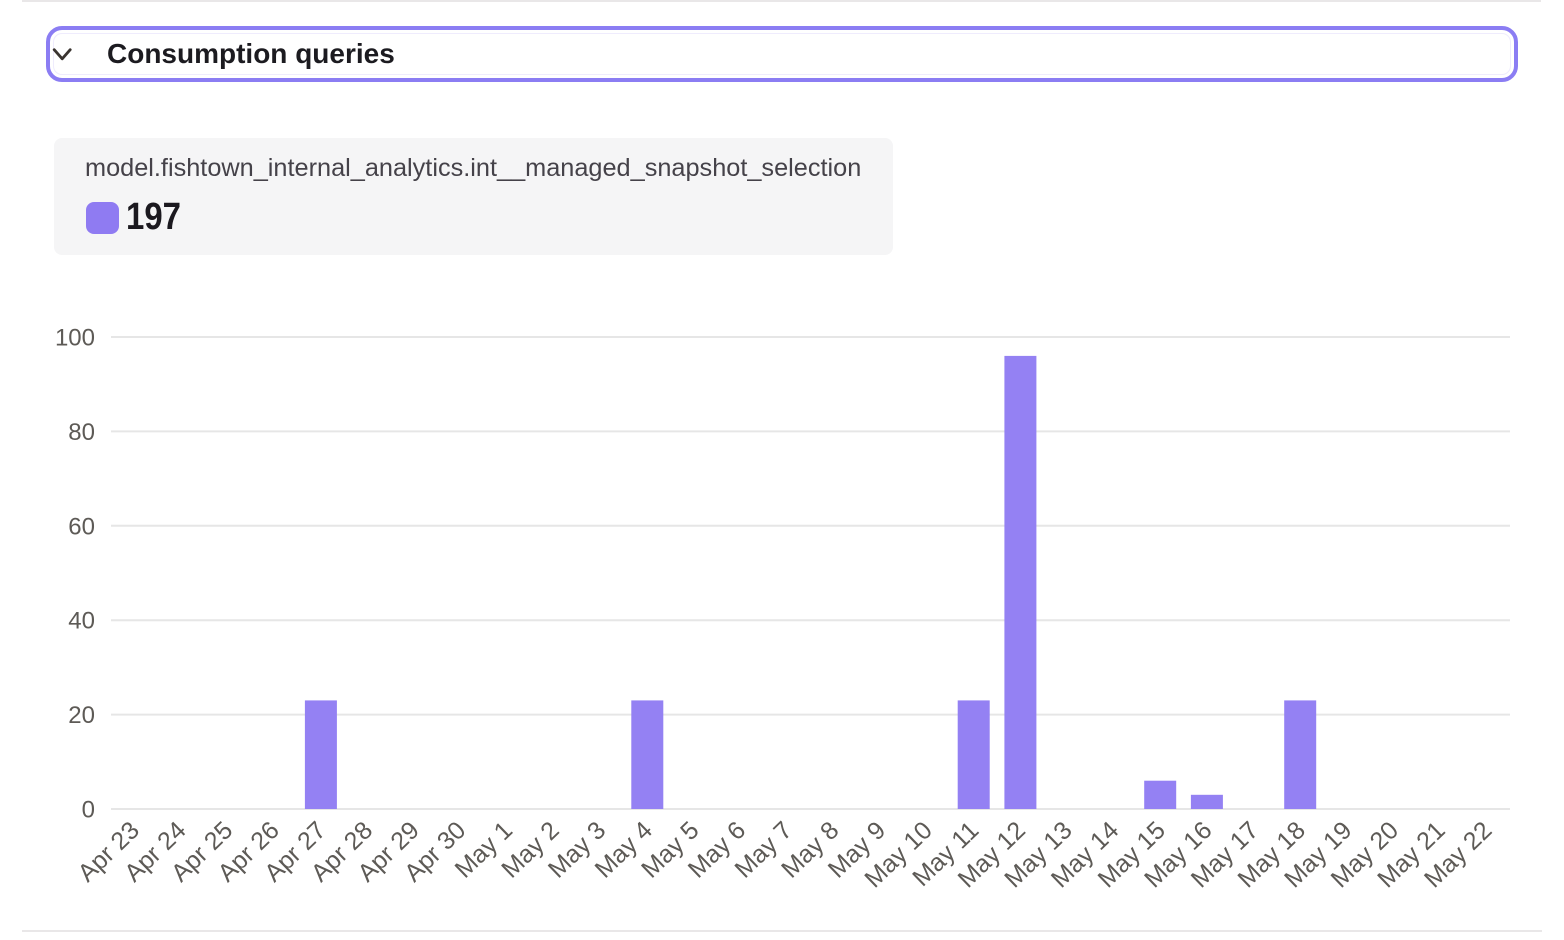  Describe the element at coordinates (81, 526) in the screenshot. I see `svg-text: 60` at that location.